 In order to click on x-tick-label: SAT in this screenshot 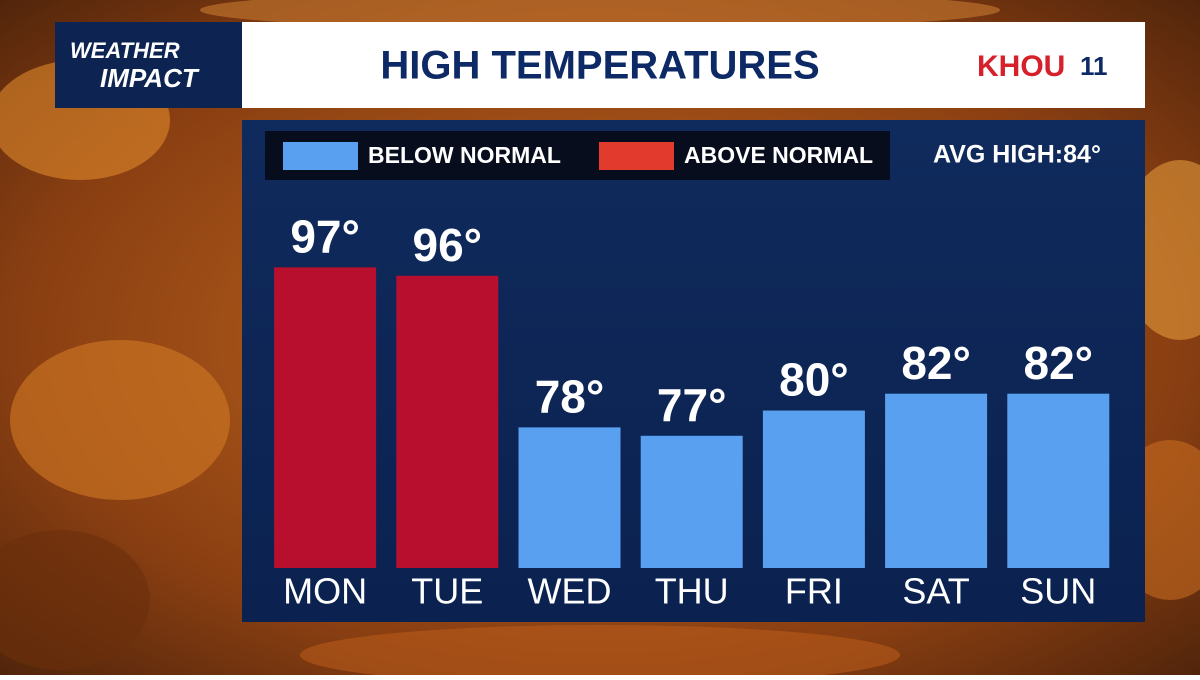, I will do `click(935, 591)`.